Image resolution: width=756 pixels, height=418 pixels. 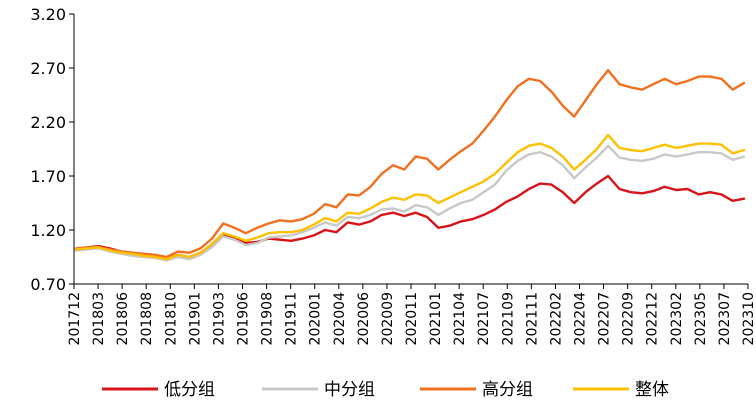 What do you see at coordinates (677, 318) in the screenshot?
I see `x-tick-label: 202302` at bounding box center [677, 318].